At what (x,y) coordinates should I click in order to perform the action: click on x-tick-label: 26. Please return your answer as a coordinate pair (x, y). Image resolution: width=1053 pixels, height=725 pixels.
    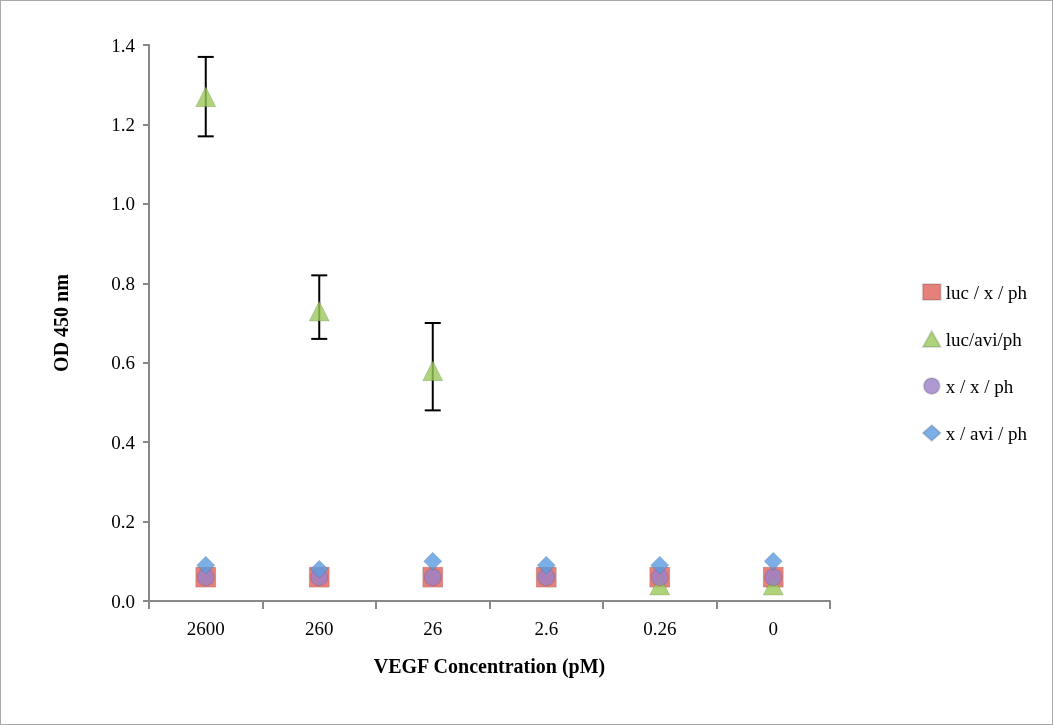
    Looking at the image, I should click on (433, 628).